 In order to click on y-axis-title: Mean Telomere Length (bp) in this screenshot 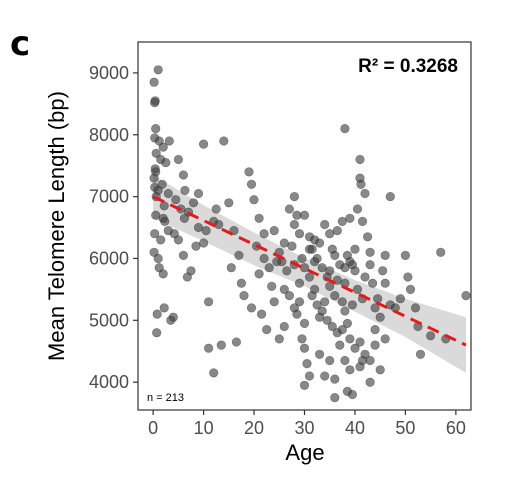, I will do `click(56, 226)`.